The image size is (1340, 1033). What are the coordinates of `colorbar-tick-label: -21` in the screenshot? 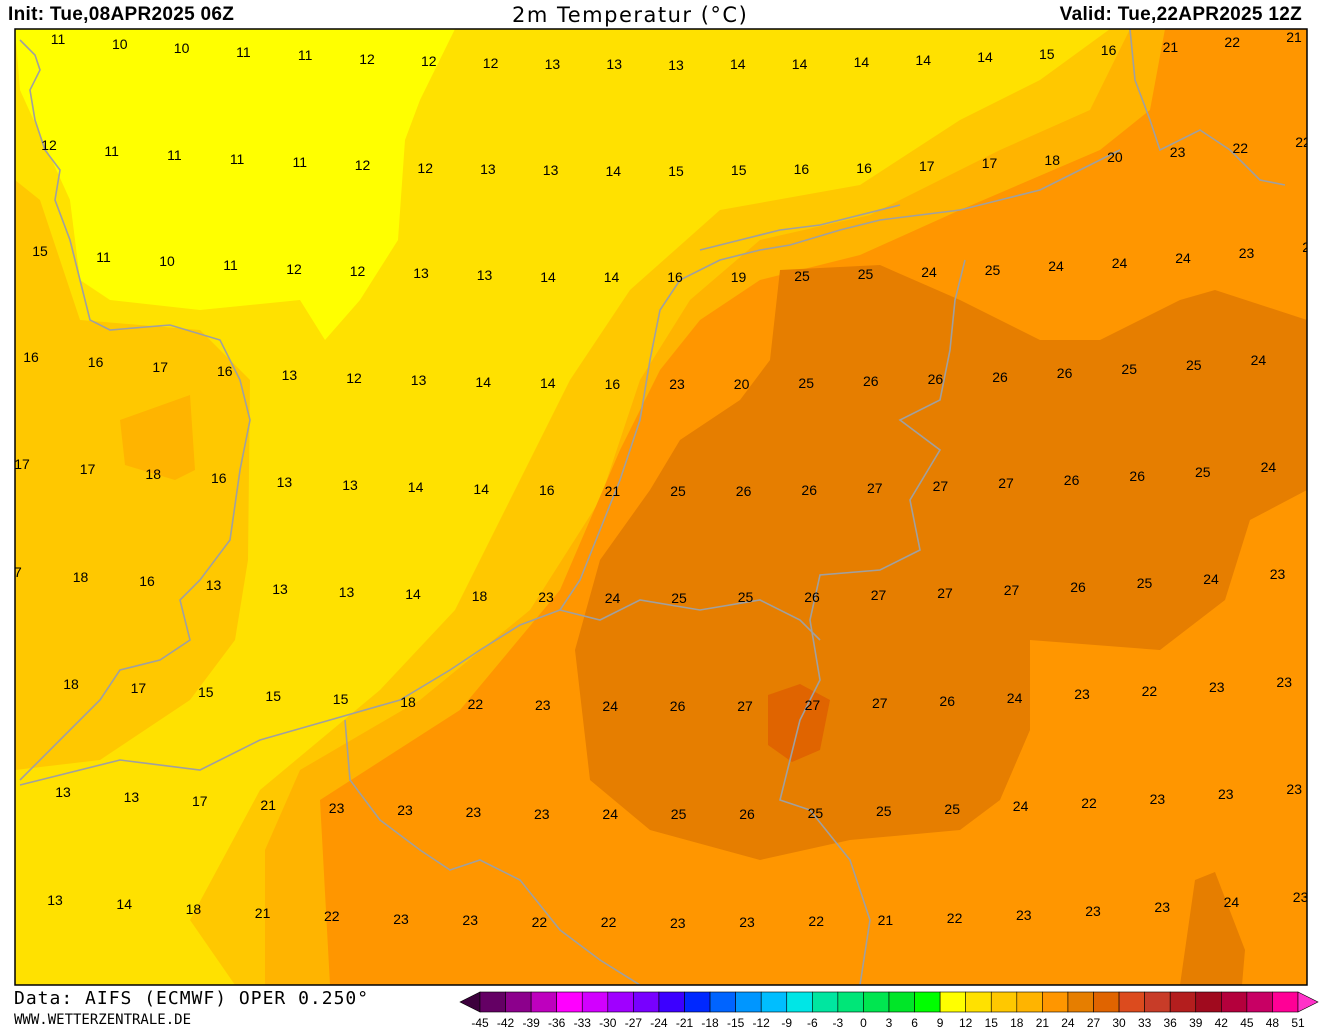 It's located at (685, 1023).